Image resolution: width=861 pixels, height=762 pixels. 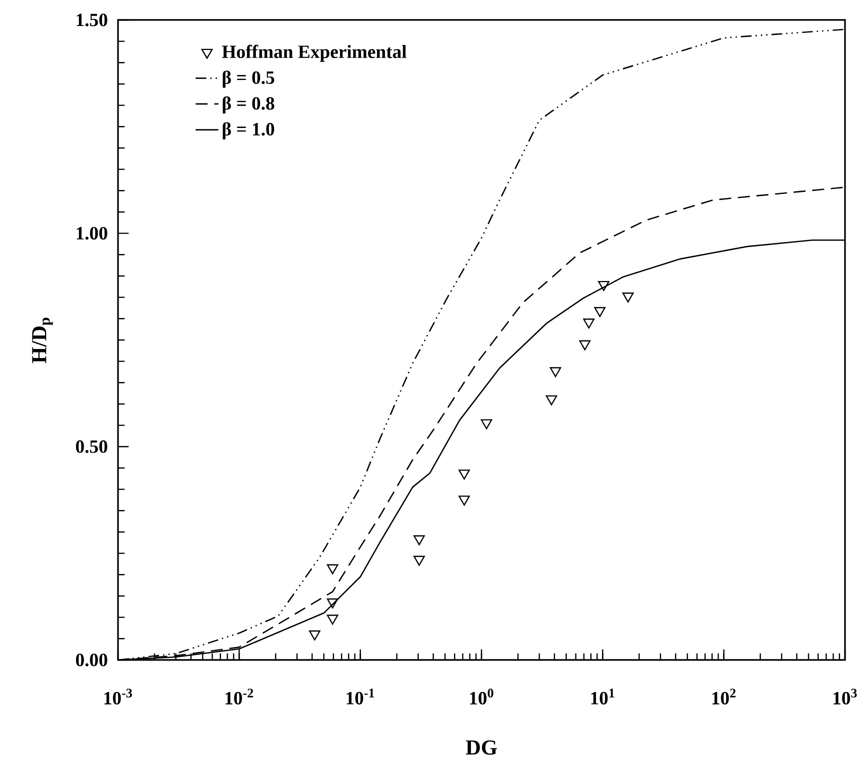 What do you see at coordinates (240, 696) in the screenshot?
I see `x-tick-label: 10$^{-2}$` at bounding box center [240, 696].